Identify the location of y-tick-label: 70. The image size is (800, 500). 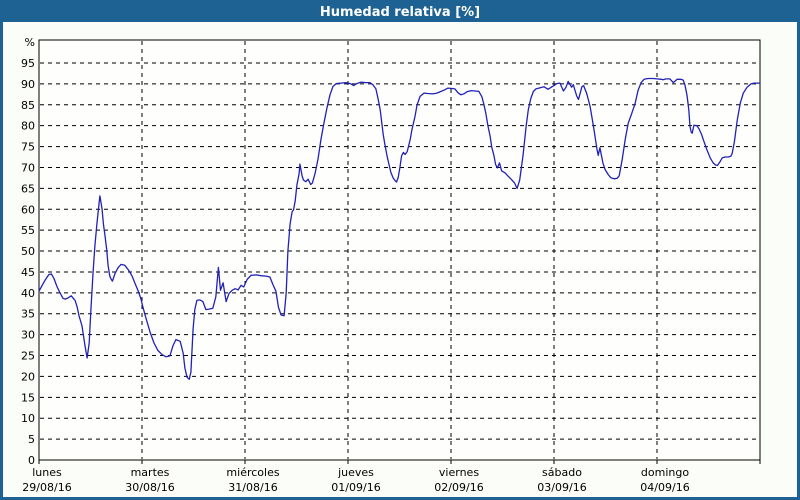
(28, 167).